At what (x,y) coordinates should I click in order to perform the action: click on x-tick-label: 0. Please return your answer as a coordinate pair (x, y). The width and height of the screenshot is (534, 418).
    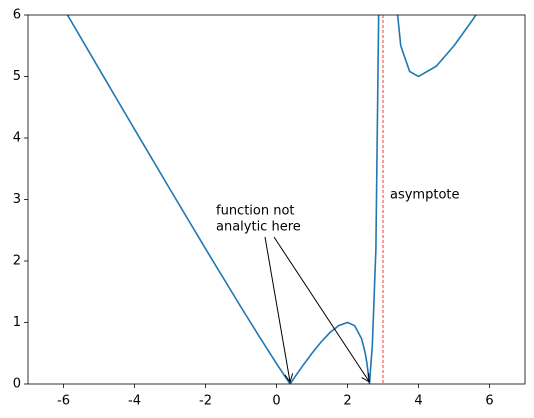
    Looking at the image, I should click on (276, 401).